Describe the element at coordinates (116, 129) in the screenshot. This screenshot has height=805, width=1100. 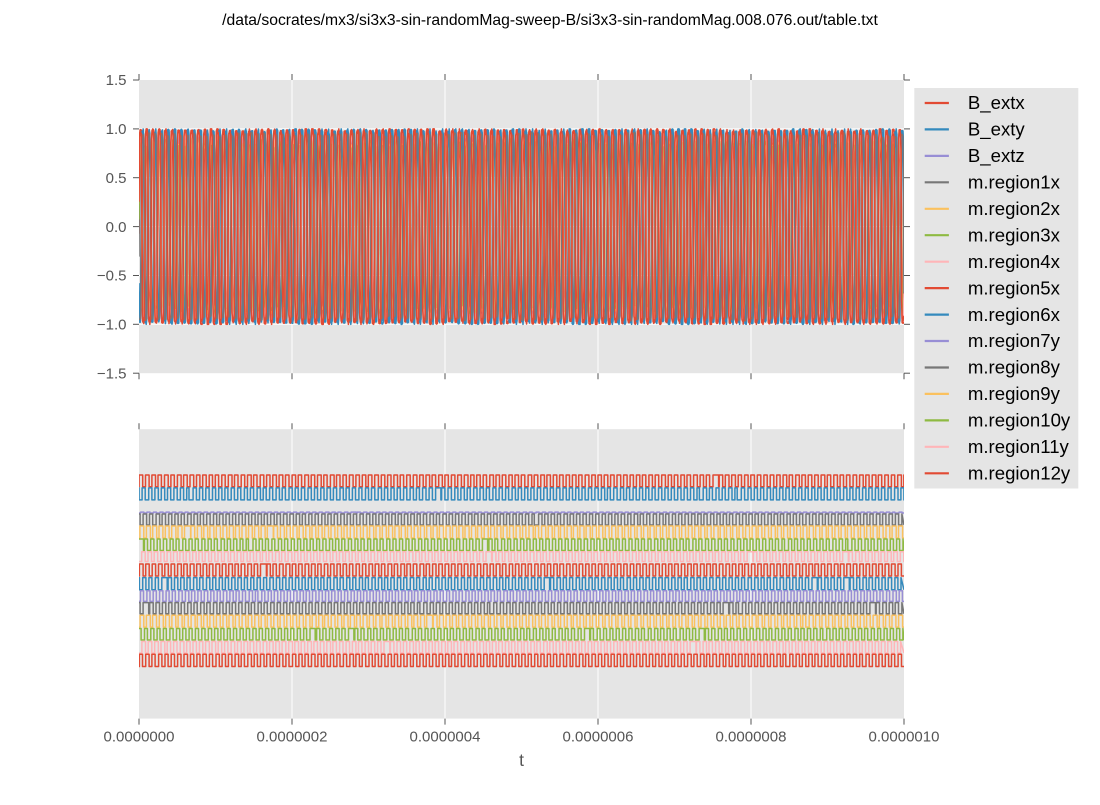
I see `svg-text: 1.0` at that location.